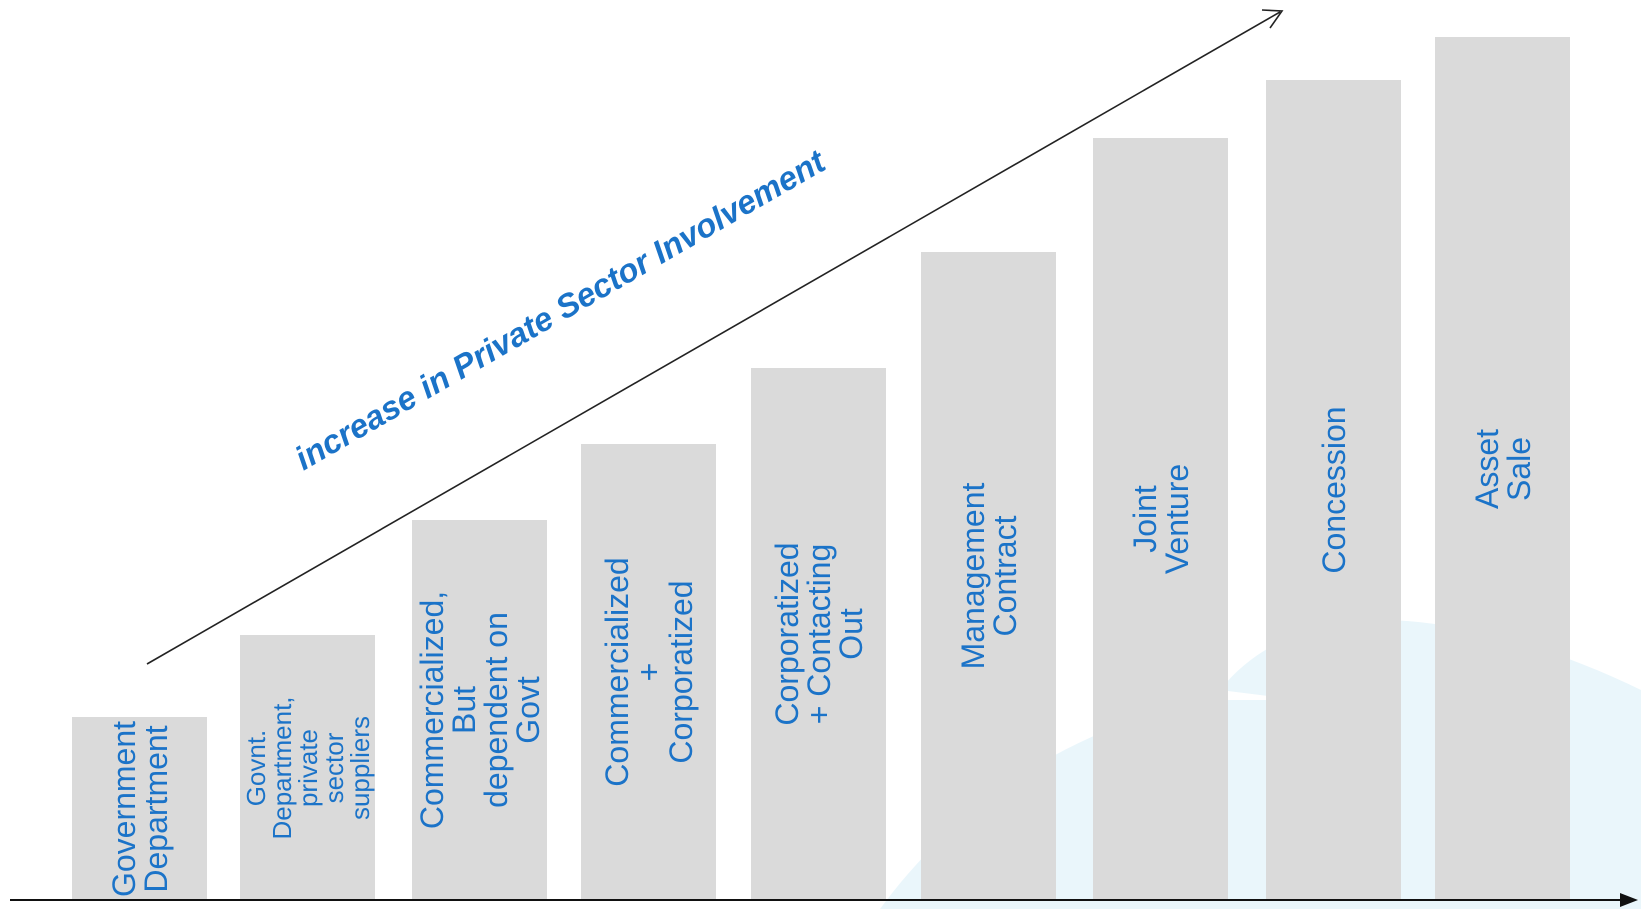 The width and height of the screenshot is (1641, 909). I want to click on stage-bar-joint-venture: Joint Venture, so click(1160, 519).